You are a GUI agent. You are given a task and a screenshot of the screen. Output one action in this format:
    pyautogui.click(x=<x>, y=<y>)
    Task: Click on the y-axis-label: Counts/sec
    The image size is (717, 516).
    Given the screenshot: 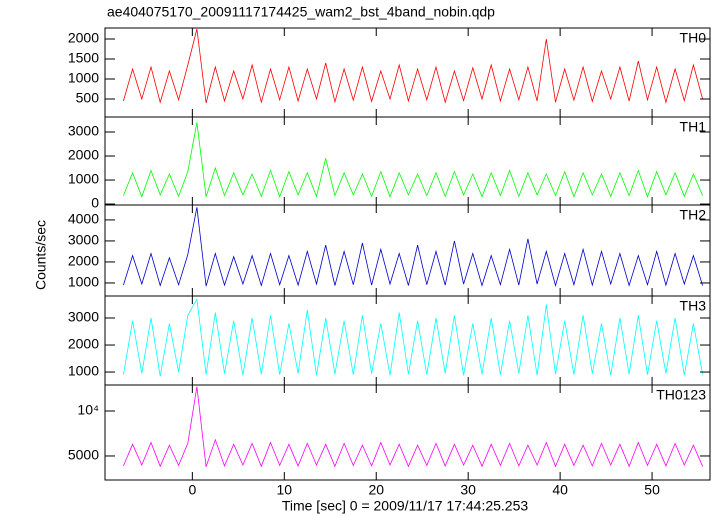 What is the action you would take?
    pyautogui.click(x=41, y=255)
    